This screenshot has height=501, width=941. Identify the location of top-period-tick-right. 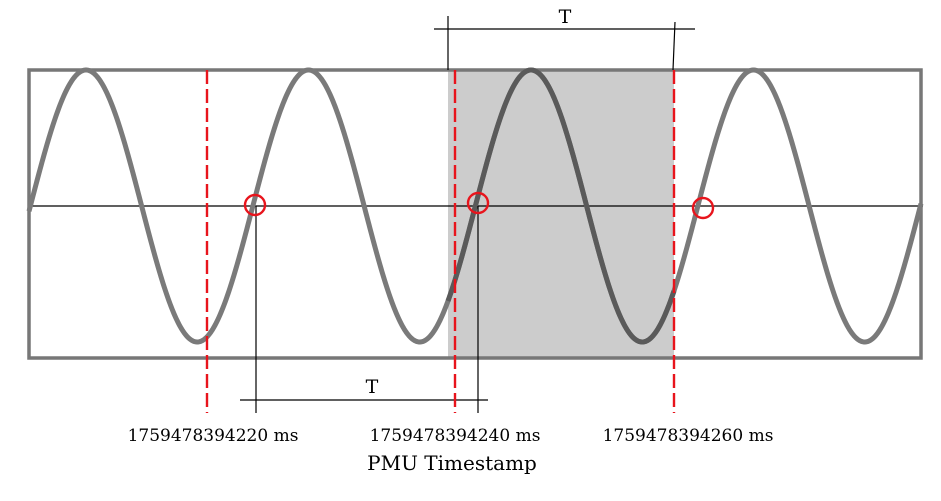
(674, 46).